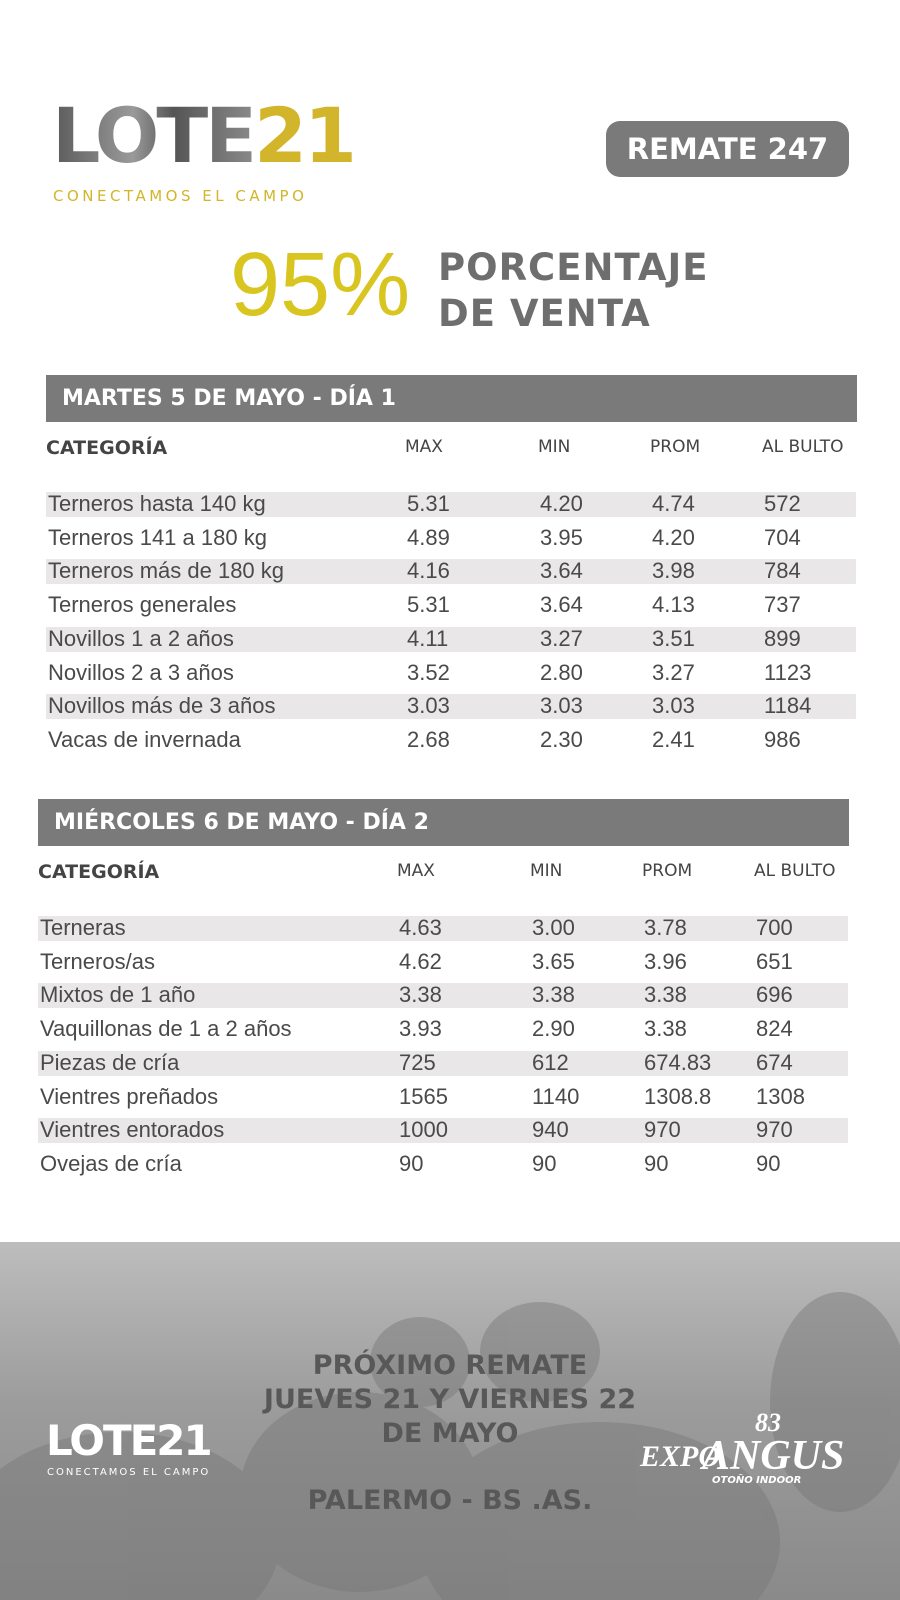  What do you see at coordinates (111, 1163) in the screenshot?
I see `category-cell: Ovejas de cría` at bounding box center [111, 1163].